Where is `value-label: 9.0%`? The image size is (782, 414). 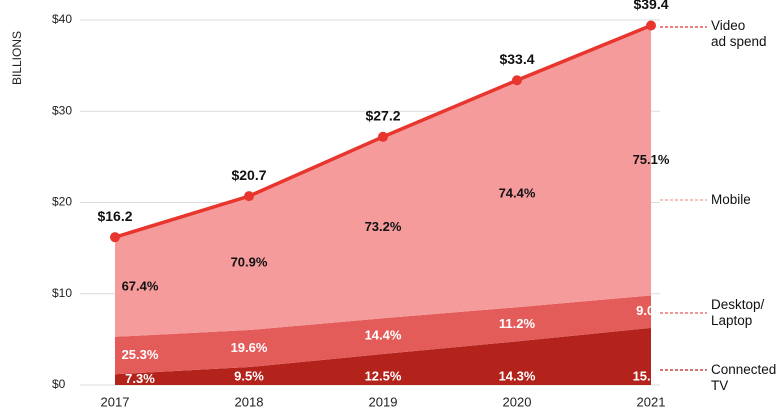
value-label: 9.0% is located at coordinates (651, 310).